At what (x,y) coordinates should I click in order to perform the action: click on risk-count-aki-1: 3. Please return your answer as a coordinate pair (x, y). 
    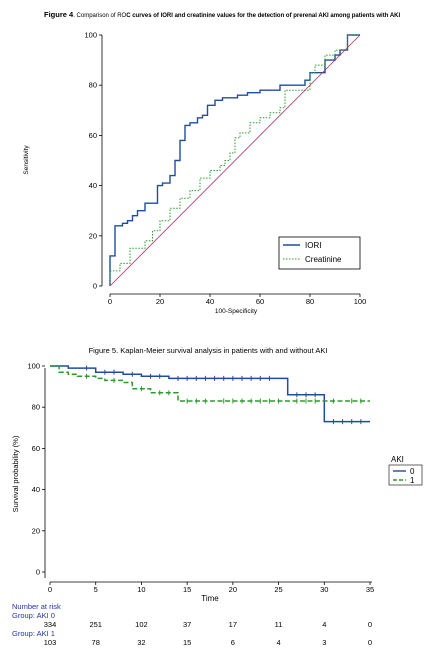
    Looking at the image, I should click on (324, 642).